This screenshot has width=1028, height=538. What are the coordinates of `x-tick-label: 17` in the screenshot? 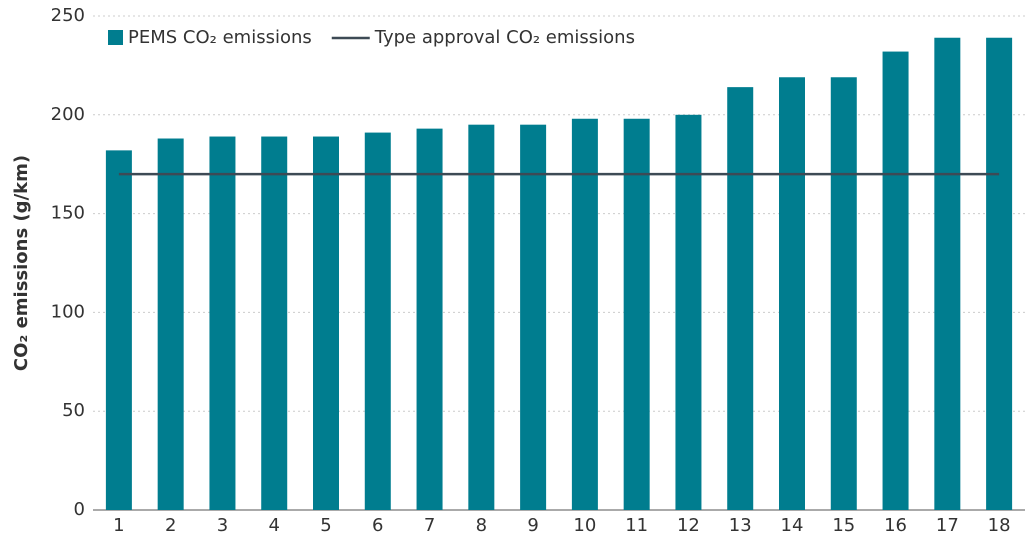 It's located at (947, 525).